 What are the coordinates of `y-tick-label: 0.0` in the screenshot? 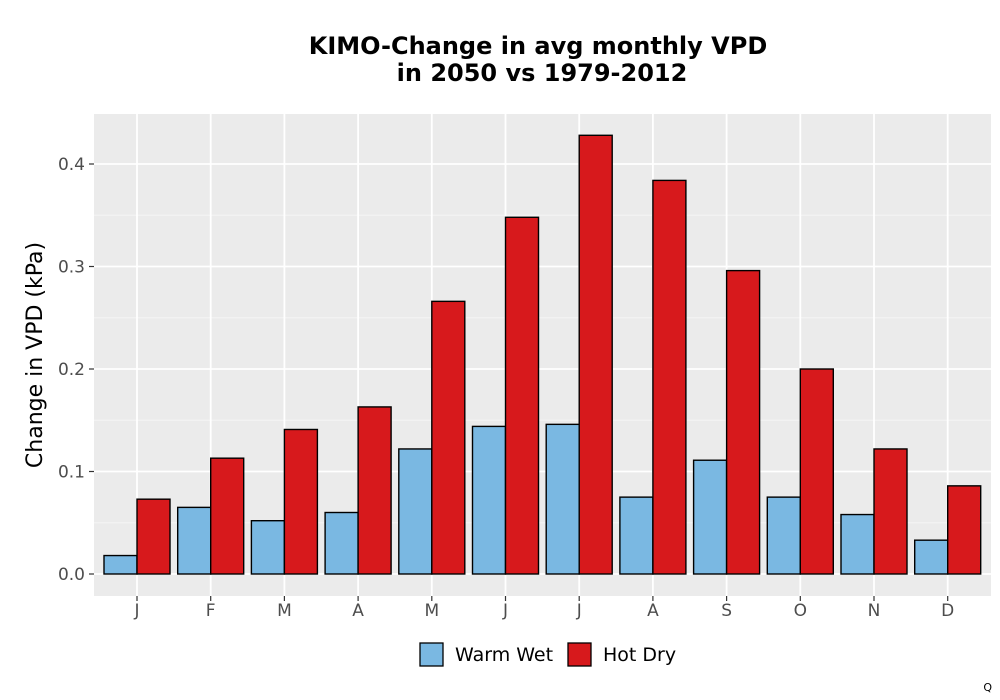 It's located at (71, 575).